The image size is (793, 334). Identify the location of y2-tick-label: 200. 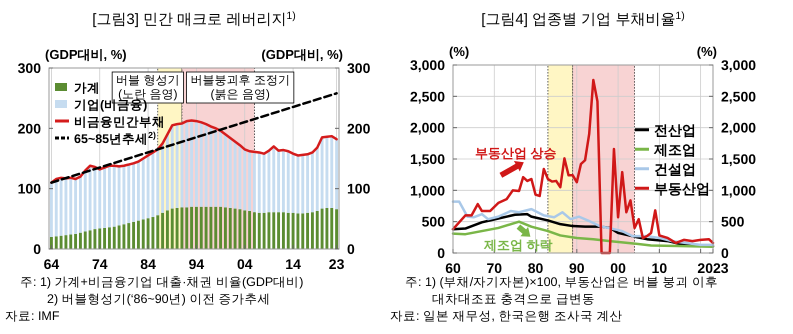
(359, 128).